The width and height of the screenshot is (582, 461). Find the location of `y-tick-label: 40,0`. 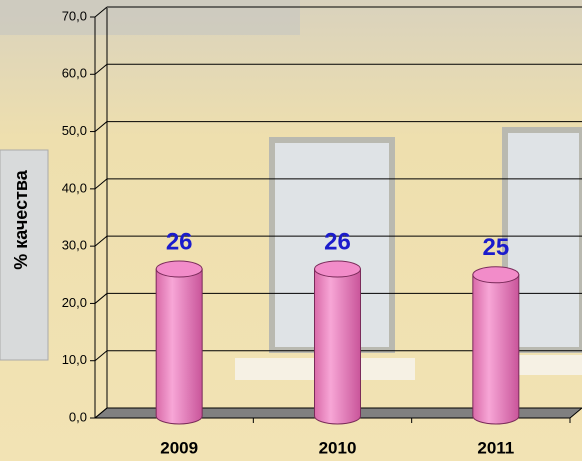

y-tick-label: 40,0 is located at coordinates (74, 187).